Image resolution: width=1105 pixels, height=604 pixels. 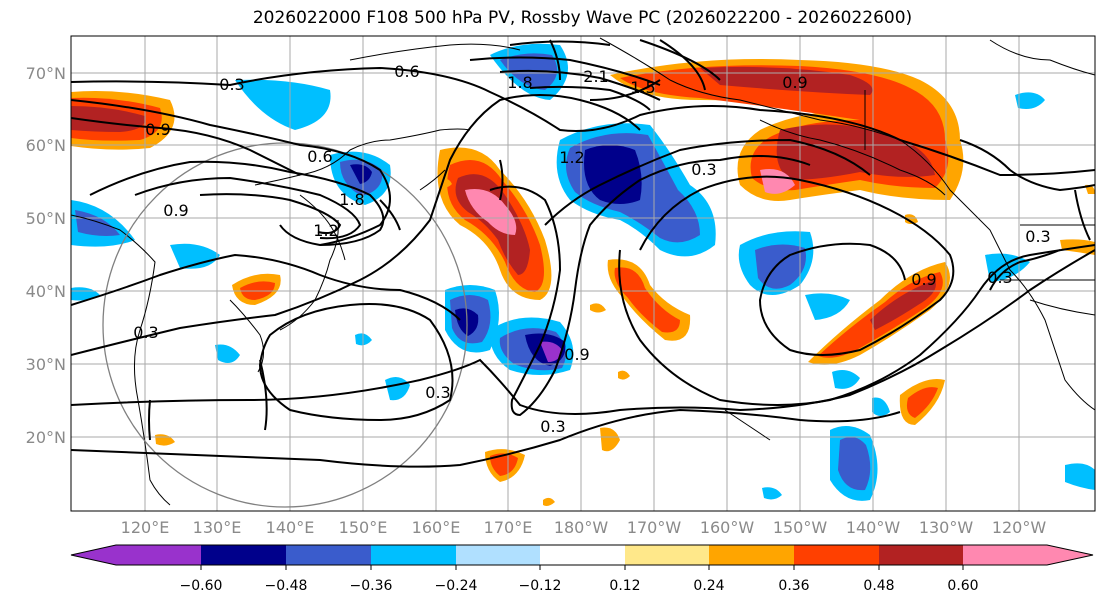 I want to click on latitude-labels: 70°N 60°N 50°N 40°N 30°N 20°N, so click(x=46, y=255).